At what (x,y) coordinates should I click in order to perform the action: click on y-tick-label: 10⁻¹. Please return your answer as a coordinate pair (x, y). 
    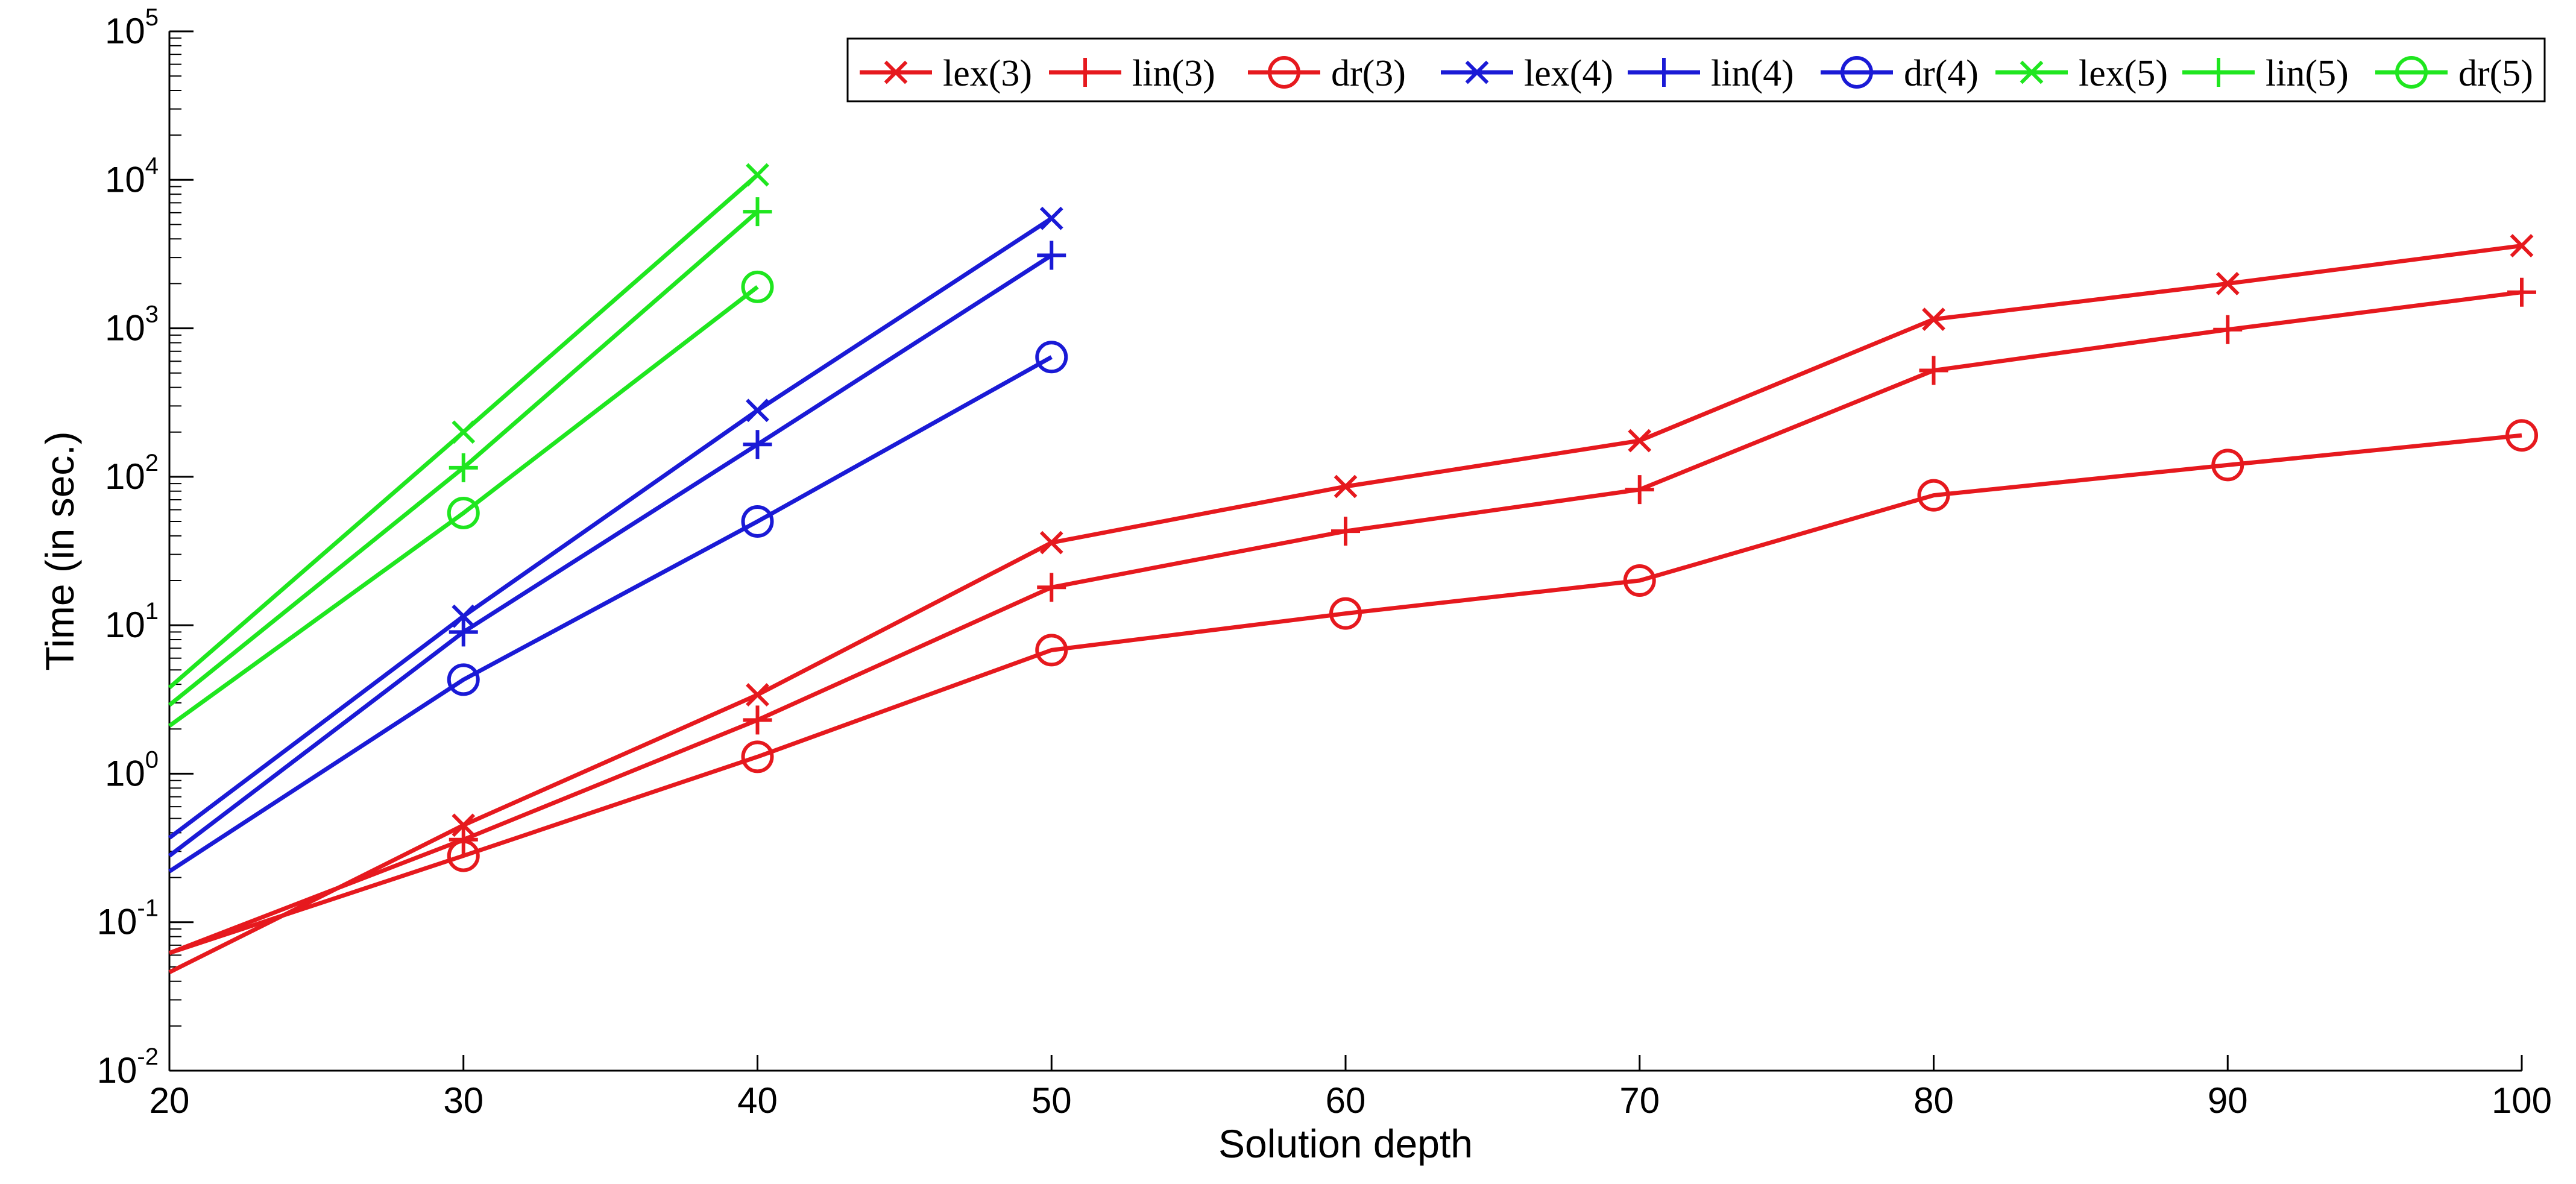
    Looking at the image, I should click on (128, 918).